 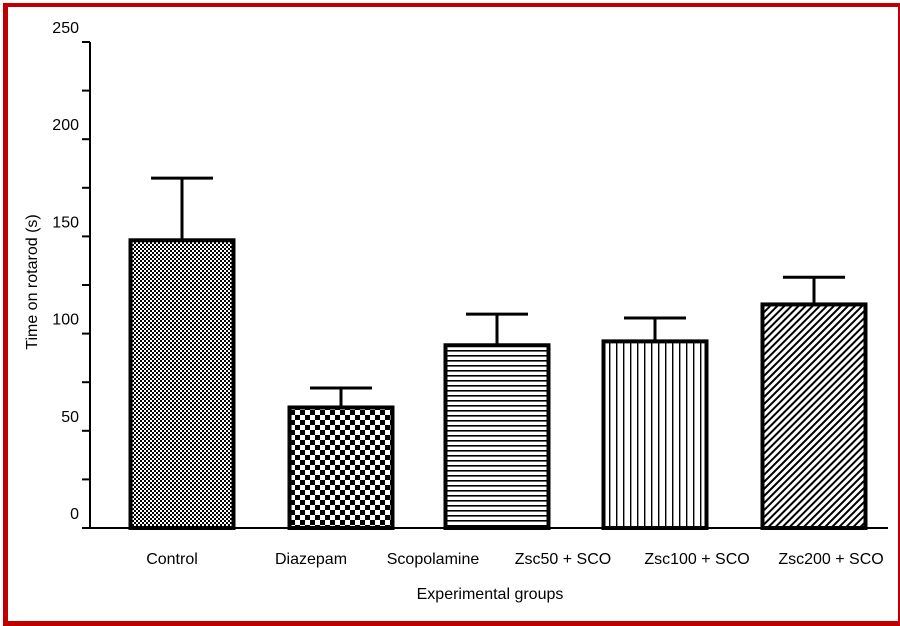 What do you see at coordinates (172, 559) in the screenshot?
I see `x-tick-label: Control` at bounding box center [172, 559].